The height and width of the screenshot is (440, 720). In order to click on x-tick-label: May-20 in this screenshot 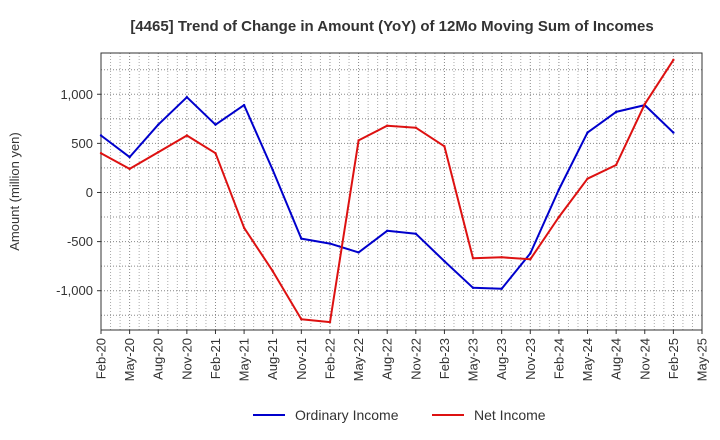, I will do `click(129, 359)`.